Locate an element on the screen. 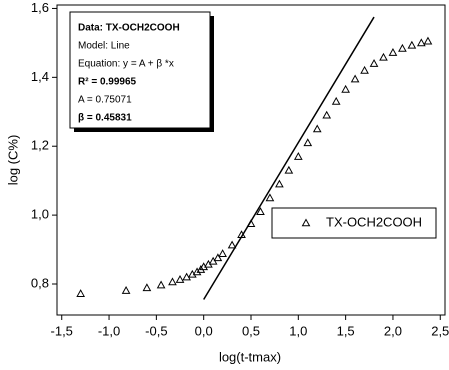 Image resolution: width=449 pixels, height=370 pixels. x-tick-label: 2,0 is located at coordinates (393, 330).